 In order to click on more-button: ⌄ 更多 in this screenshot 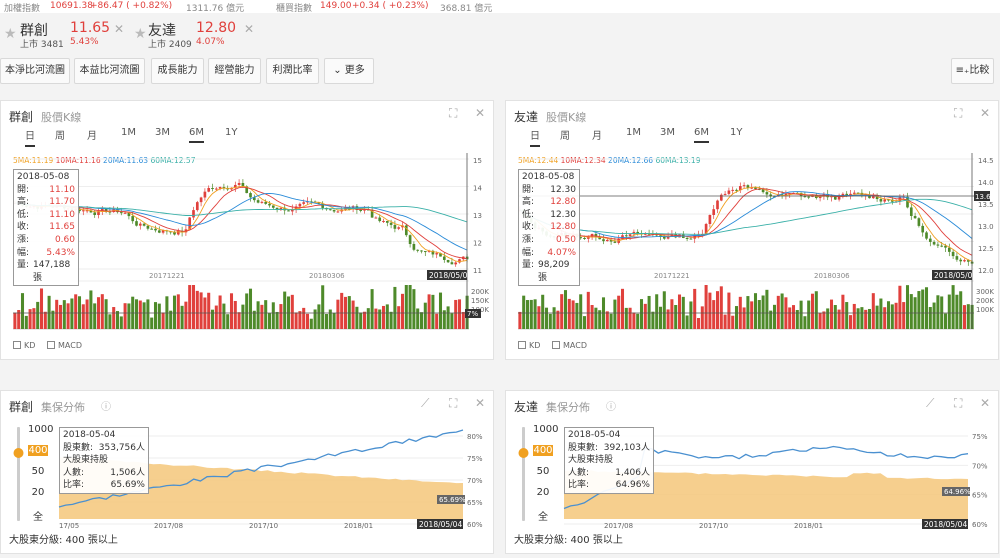, I will do `click(349, 71)`.